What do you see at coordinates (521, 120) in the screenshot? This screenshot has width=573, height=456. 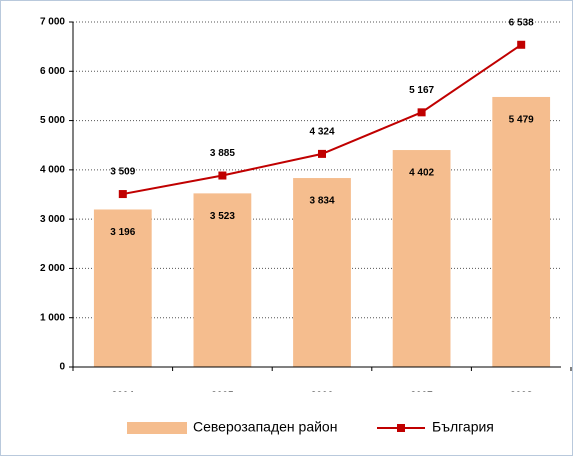 I see `bar-value-label: 5 479` at bounding box center [521, 120].